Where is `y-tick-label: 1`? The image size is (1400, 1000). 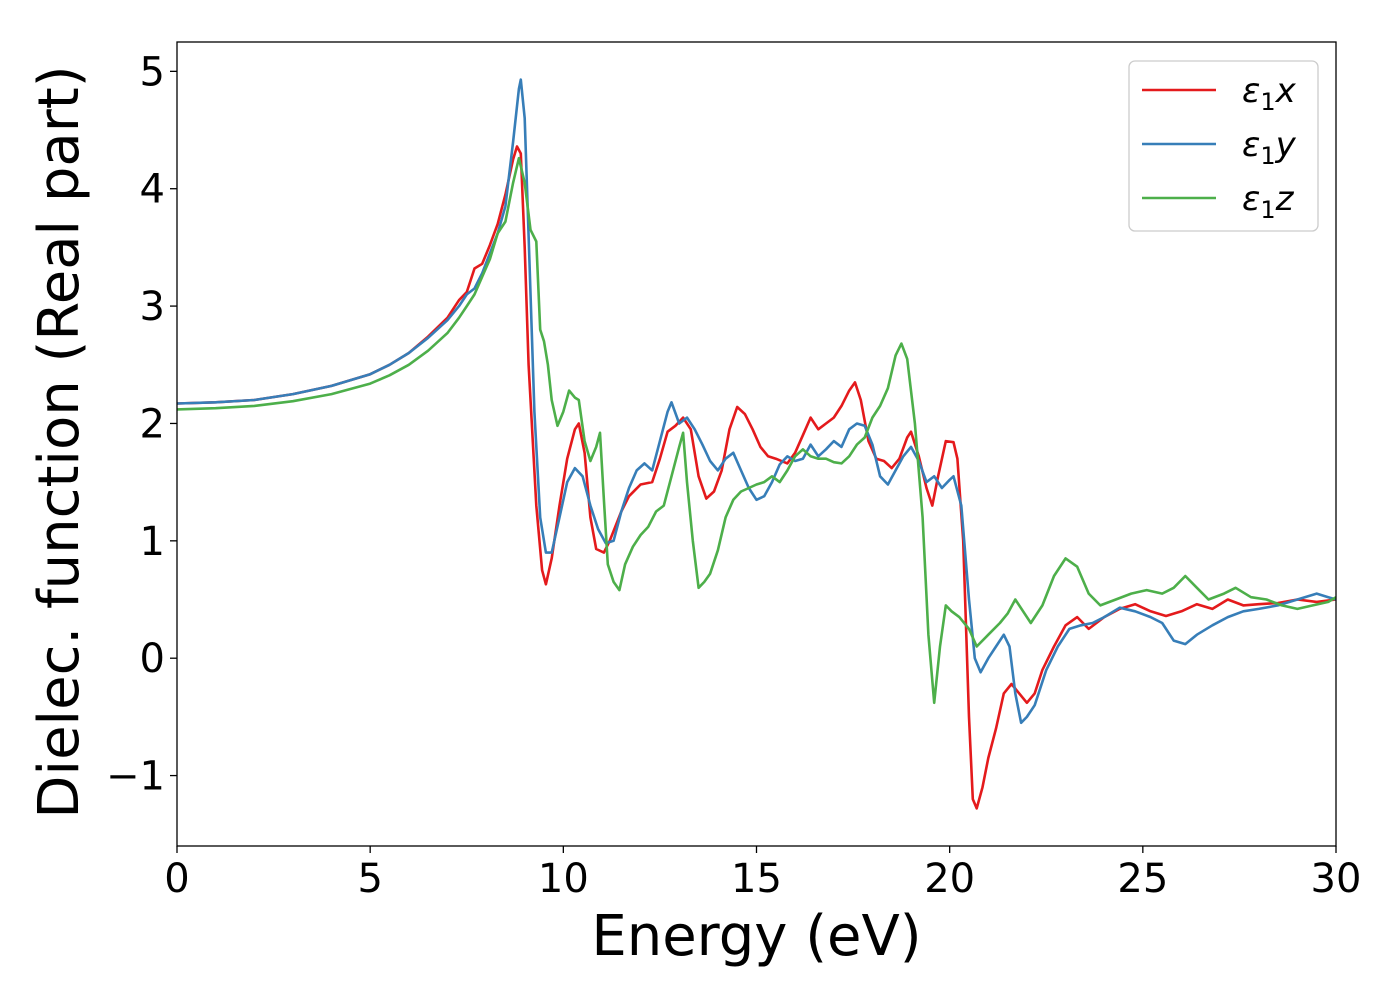
y-tick-label: 1 is located at coordinates (152, 542).